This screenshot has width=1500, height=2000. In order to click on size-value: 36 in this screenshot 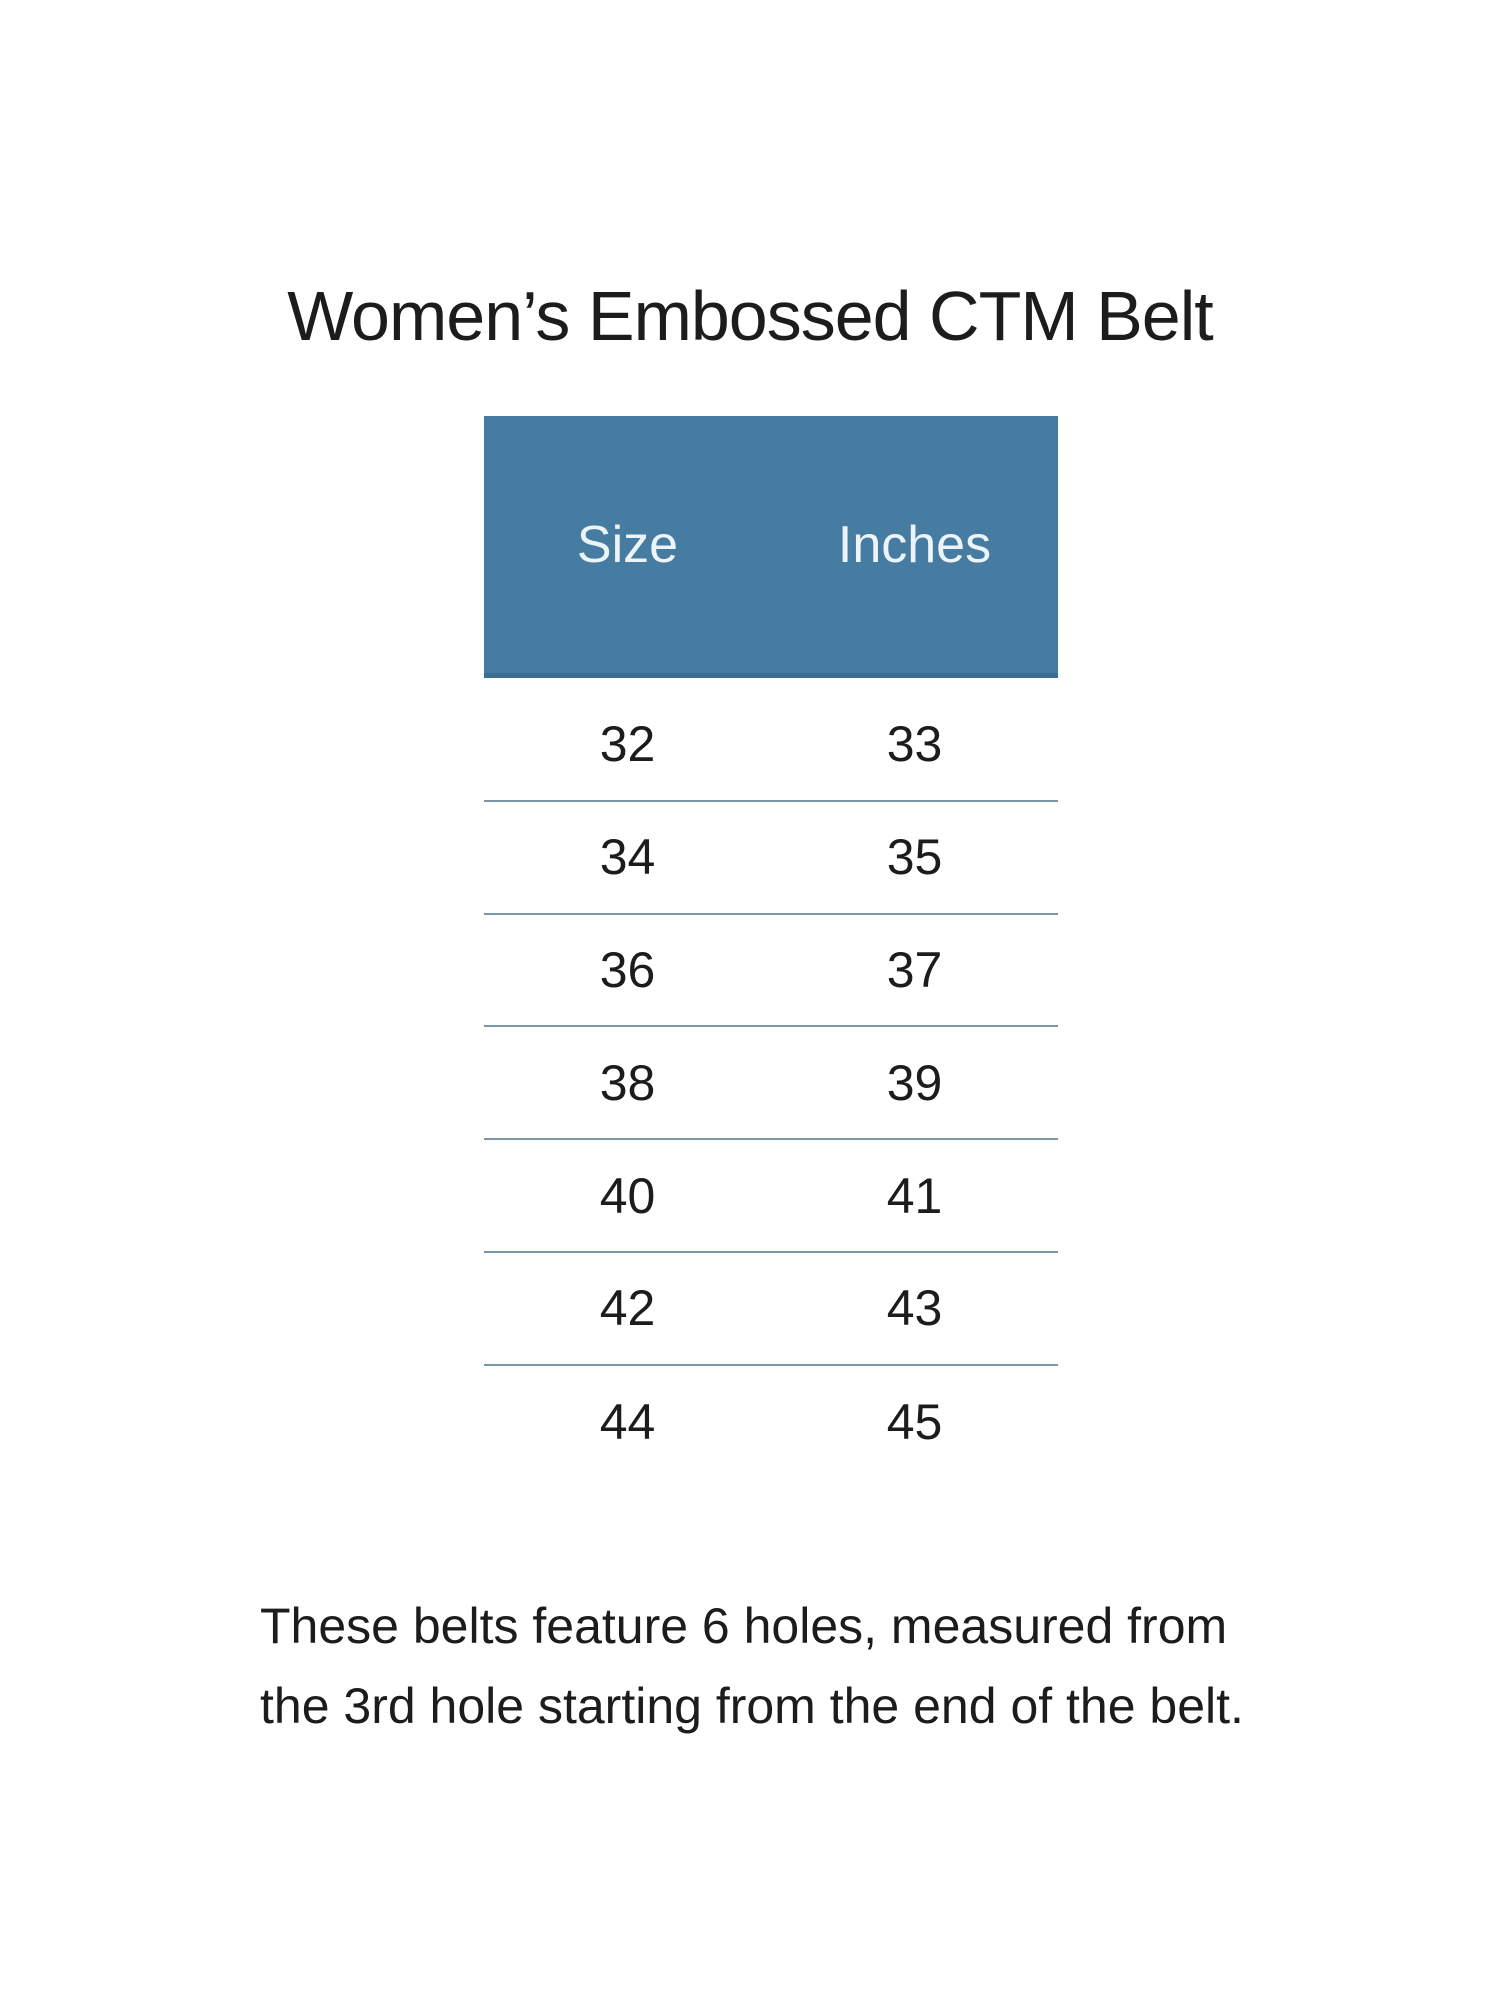, I will do `click(627, 969)`.